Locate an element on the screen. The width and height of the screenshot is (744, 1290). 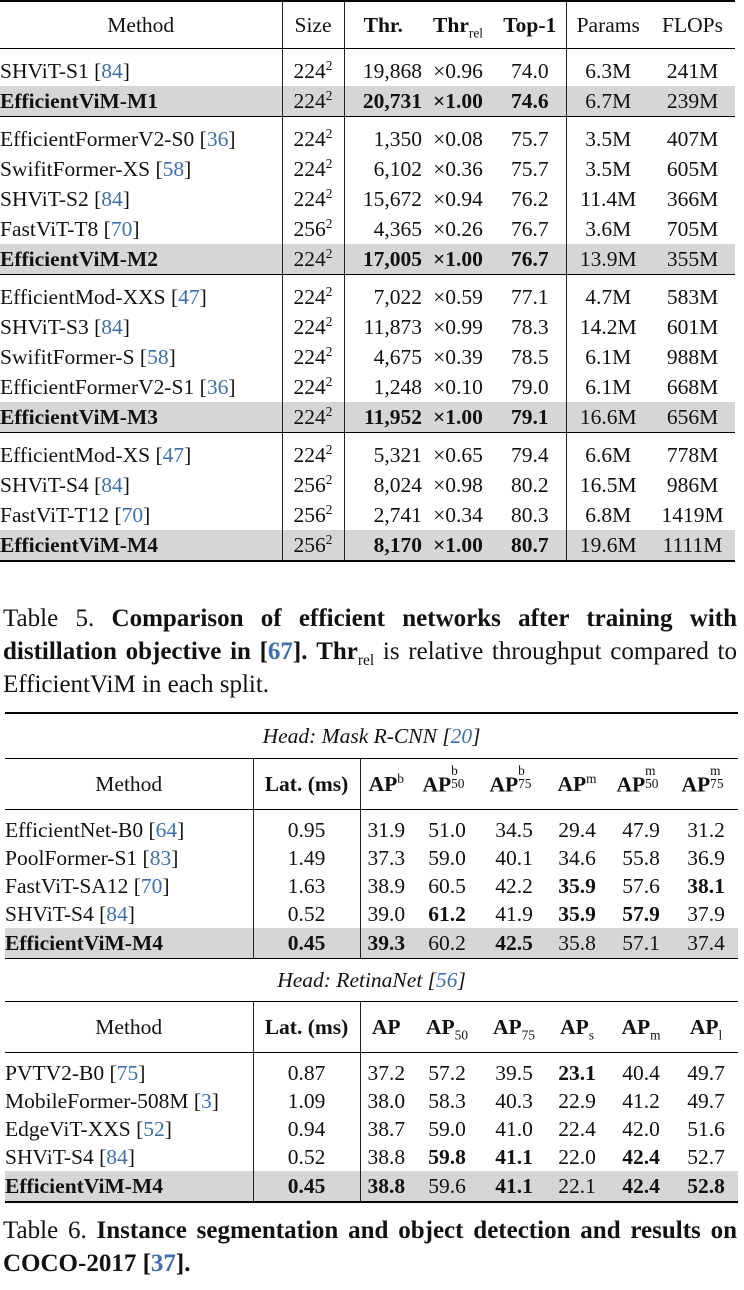
flops-cell: 705M is located at coordinates (692, 228).